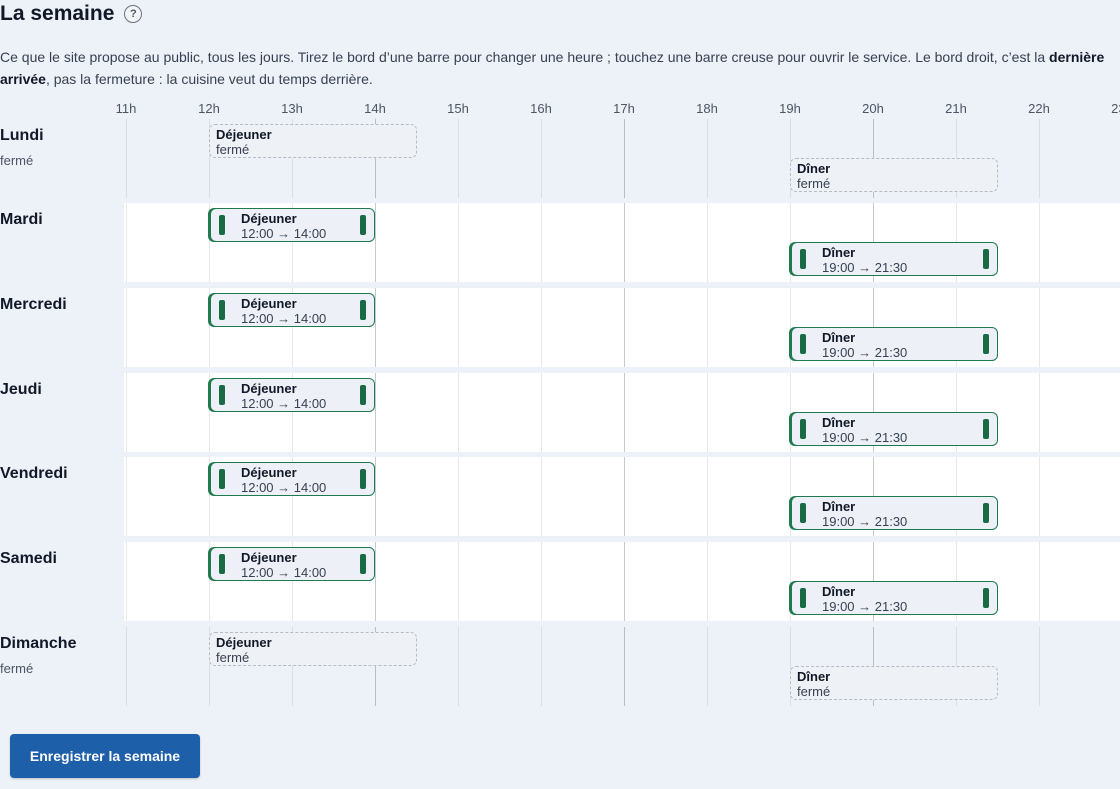 The height and width of the screenshot is (789, 1120). Describe the element at coordinates (375, 108) in the screenshot. I see `hour-tick-label: 14h` at that location.